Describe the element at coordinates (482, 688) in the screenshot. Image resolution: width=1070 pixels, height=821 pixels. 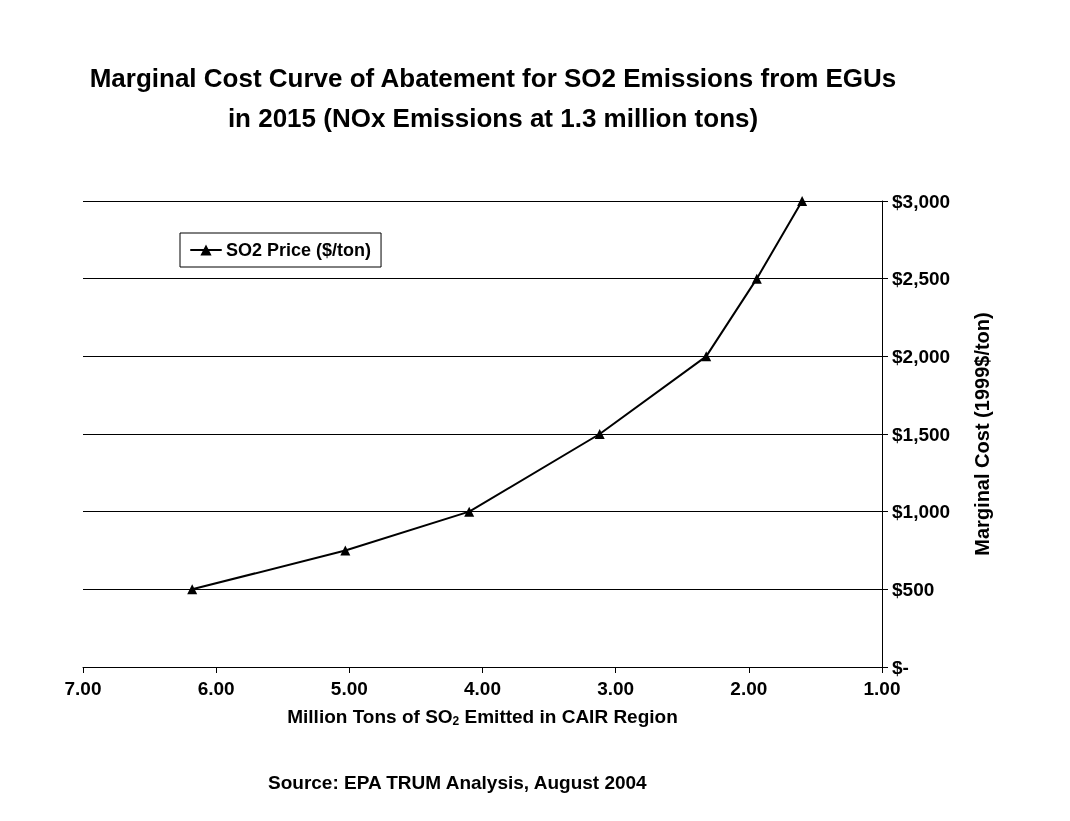
I see `x-tick-label: 4.00` at that location.